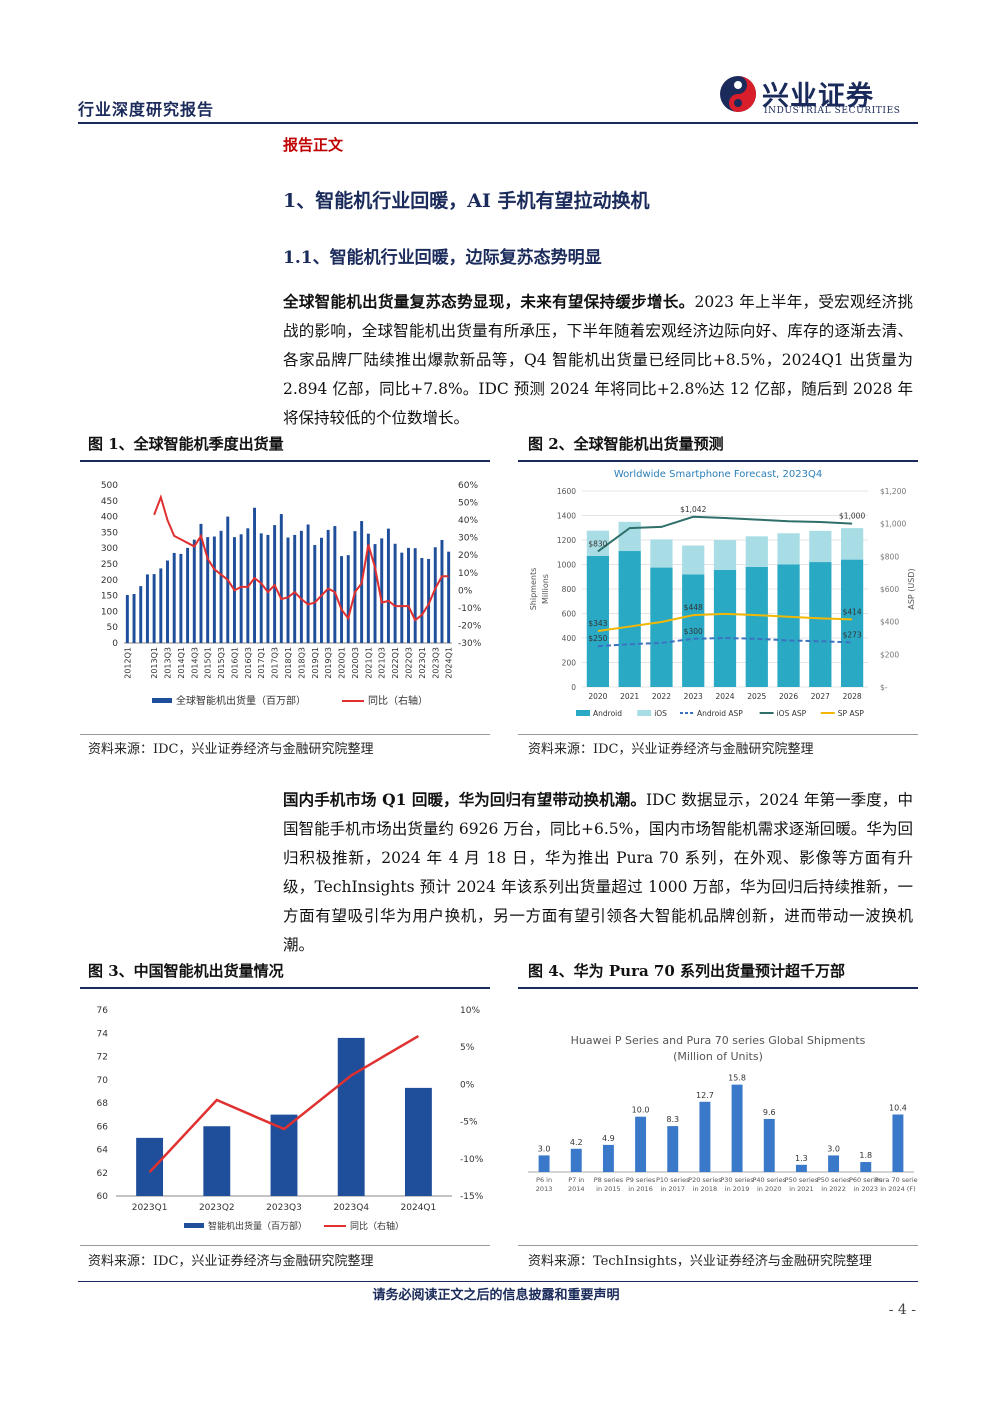 This screenshot has height=1403, width=992. Describe the element at coordinates (231, 1261) in the screenshot. I see `fig3-source: 资料来源：IDC，兴业证券经济与金融研究院整理` at that location.